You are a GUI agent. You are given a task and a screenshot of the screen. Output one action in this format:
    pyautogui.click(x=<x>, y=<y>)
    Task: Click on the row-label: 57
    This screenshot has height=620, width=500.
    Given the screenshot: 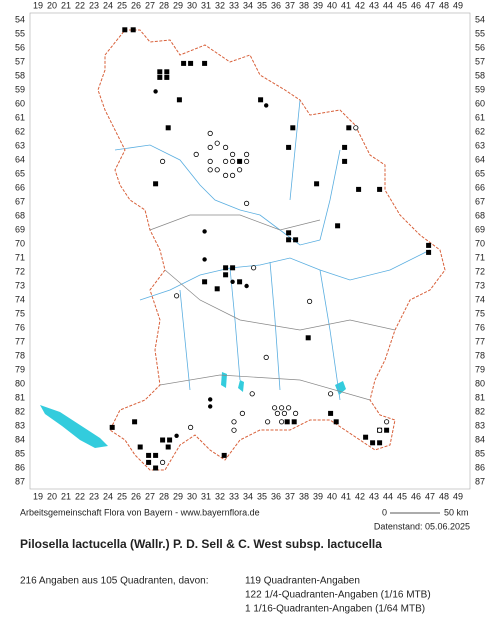 What is the action you would take?
    pyautogui.click(x=480, y=61)
    